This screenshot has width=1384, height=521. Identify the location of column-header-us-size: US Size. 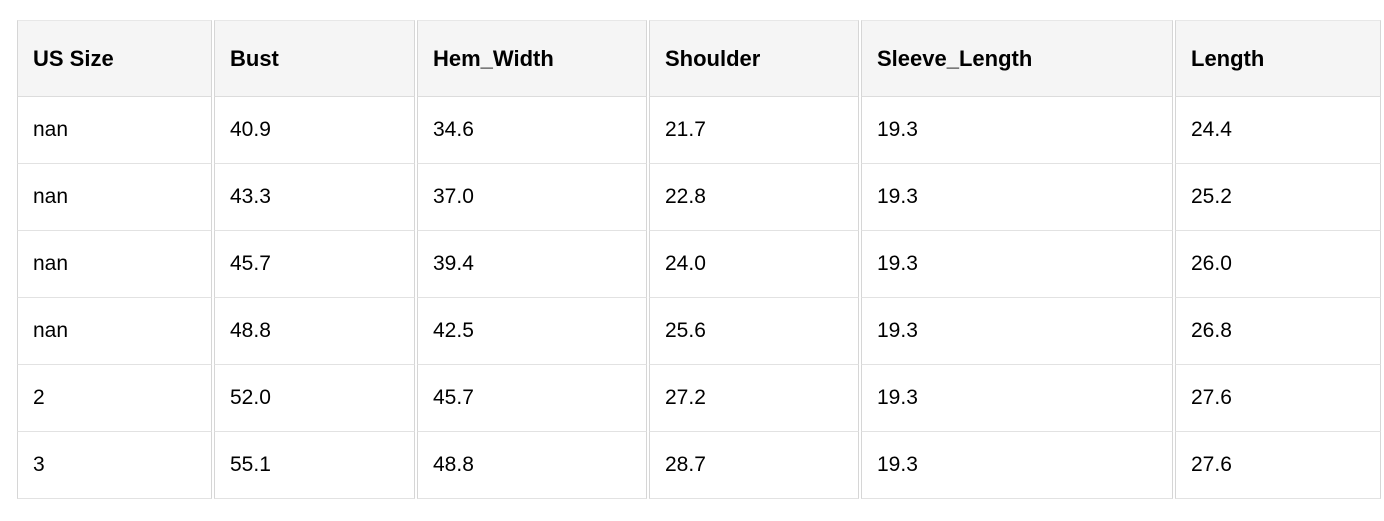
(114, 58).